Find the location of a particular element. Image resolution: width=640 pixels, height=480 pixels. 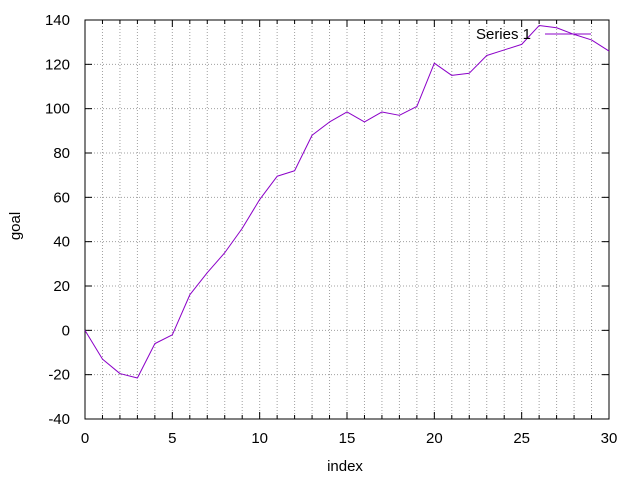

y-tick-label: 20 is located at coordinates (61, 286).